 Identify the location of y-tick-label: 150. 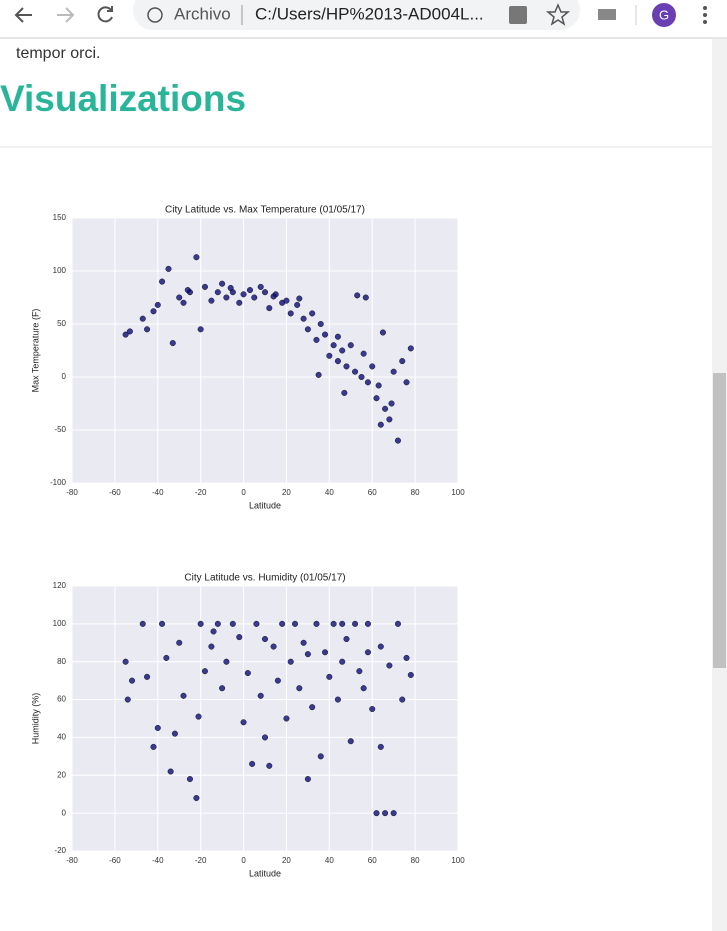
(60, 217).